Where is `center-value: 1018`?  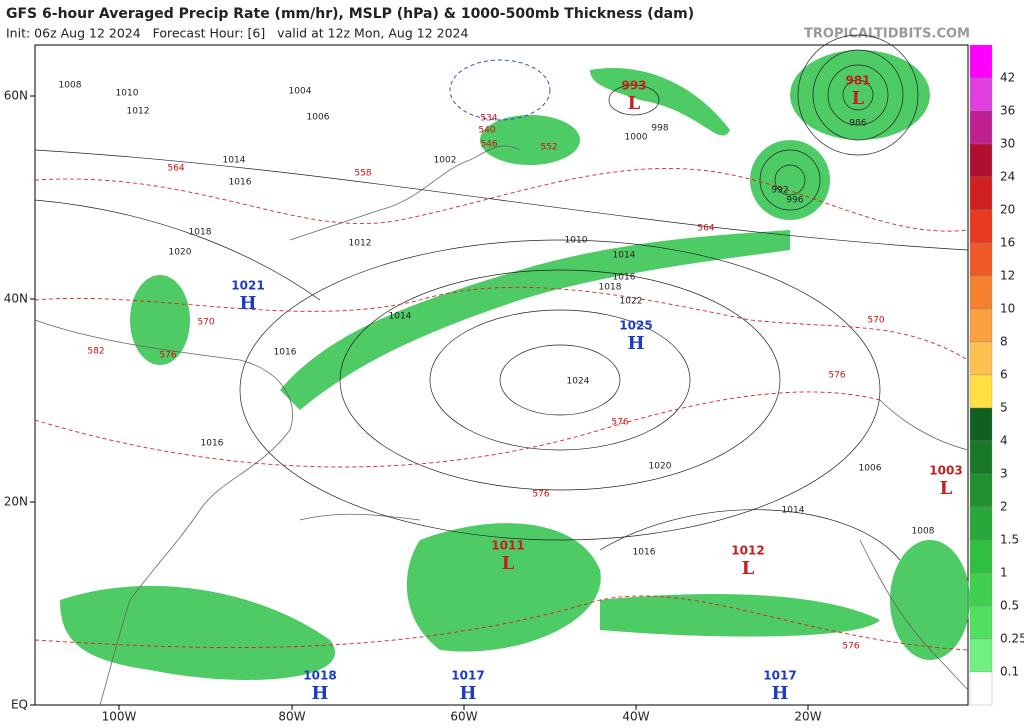
center-value: 1018 is located at coordinates (319, 676).